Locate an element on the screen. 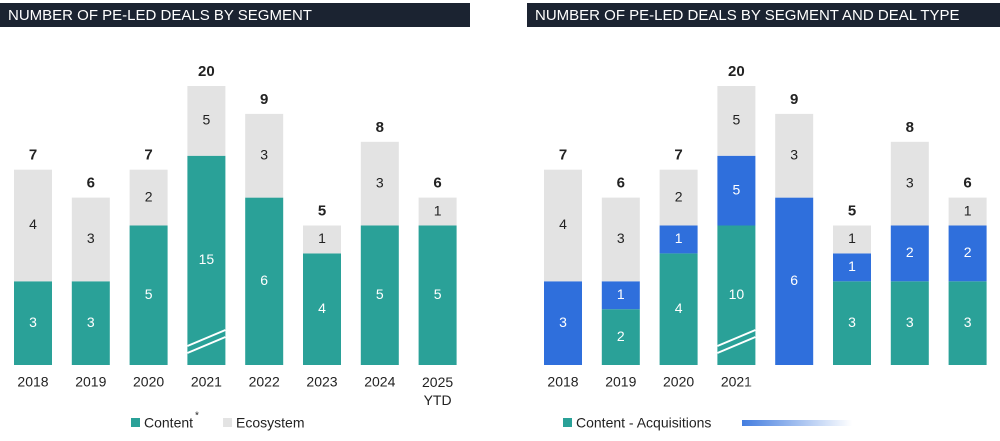 This screenshot has width=1000, height=441. x-tick-line: 2025 is located at coordinates (437, 382).